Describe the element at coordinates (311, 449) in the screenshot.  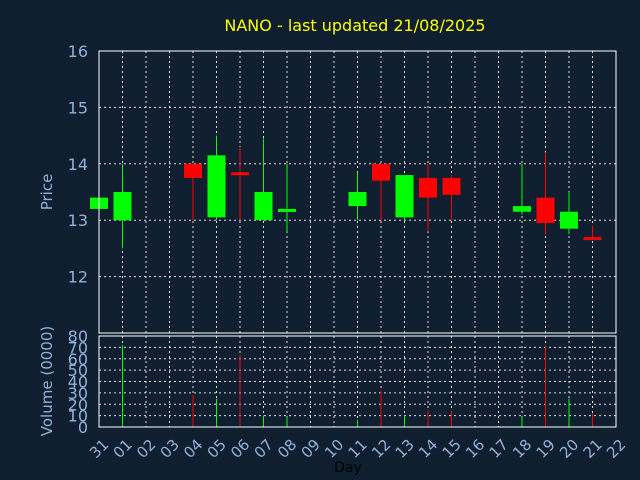
I see `x-tick-label: 09` at that location.